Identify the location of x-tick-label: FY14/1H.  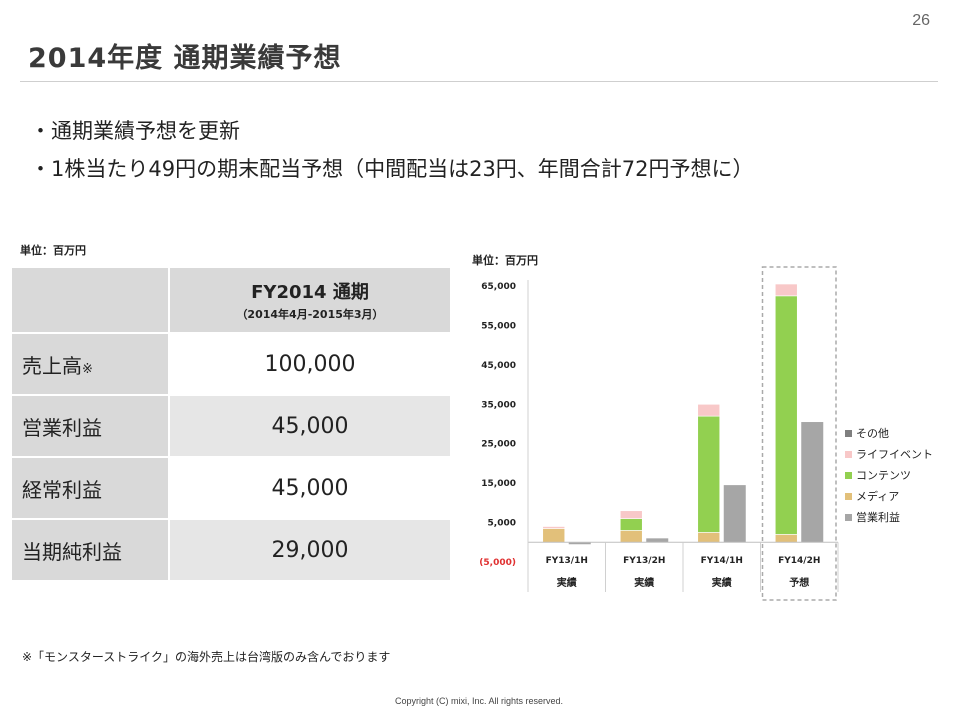
(722, 561).